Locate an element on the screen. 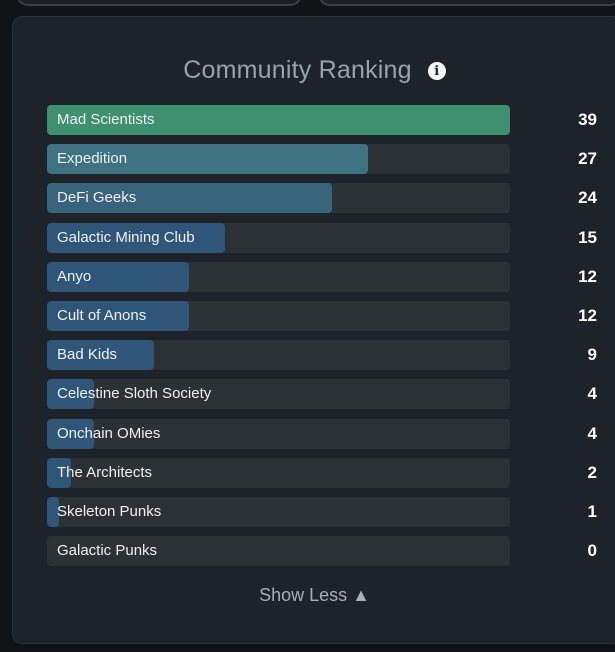  bar-value: 9 is located at coordinates (592, 355).